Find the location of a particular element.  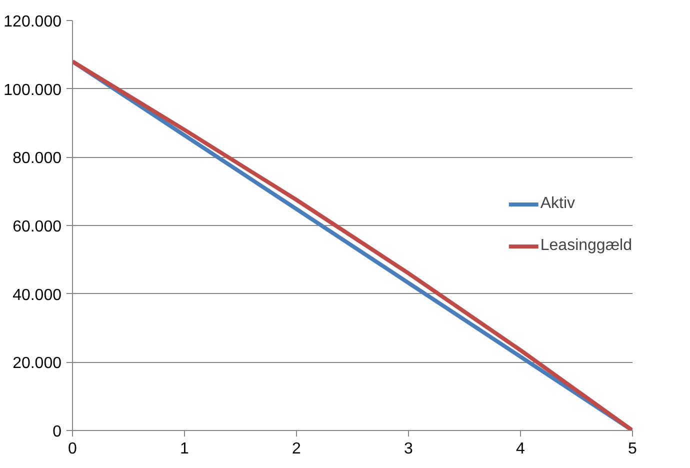

x-tick-label: 3 is located at coordinates (409, 449).